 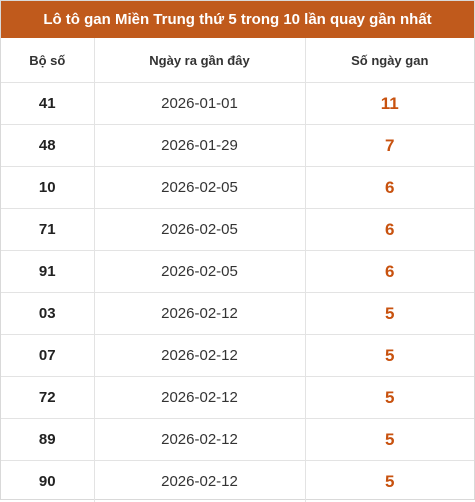 I want to click on column-header-number: Bộ số, so click(x=47, y=60).